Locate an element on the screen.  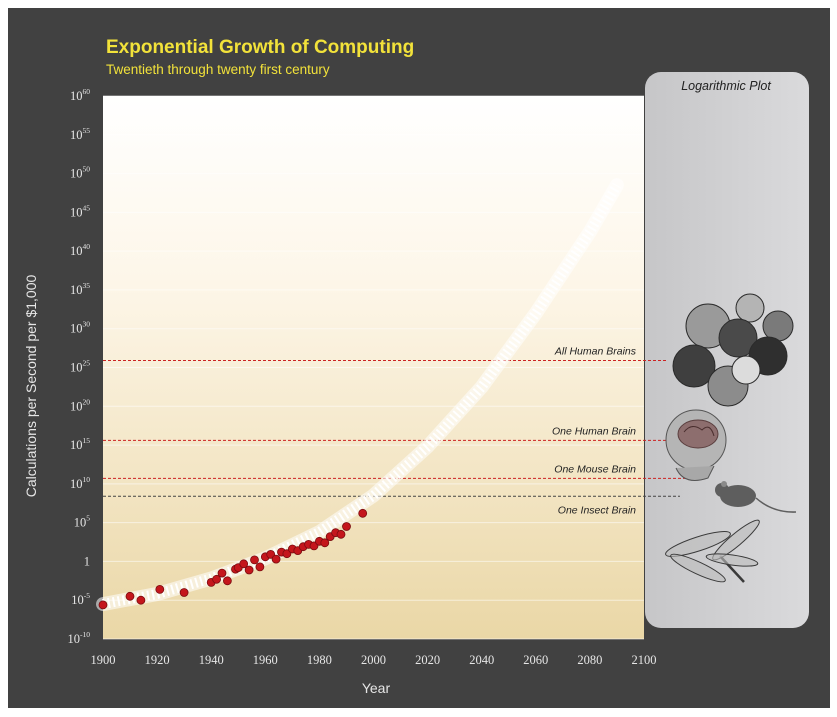
data-points is located at coordinates (233, 559).